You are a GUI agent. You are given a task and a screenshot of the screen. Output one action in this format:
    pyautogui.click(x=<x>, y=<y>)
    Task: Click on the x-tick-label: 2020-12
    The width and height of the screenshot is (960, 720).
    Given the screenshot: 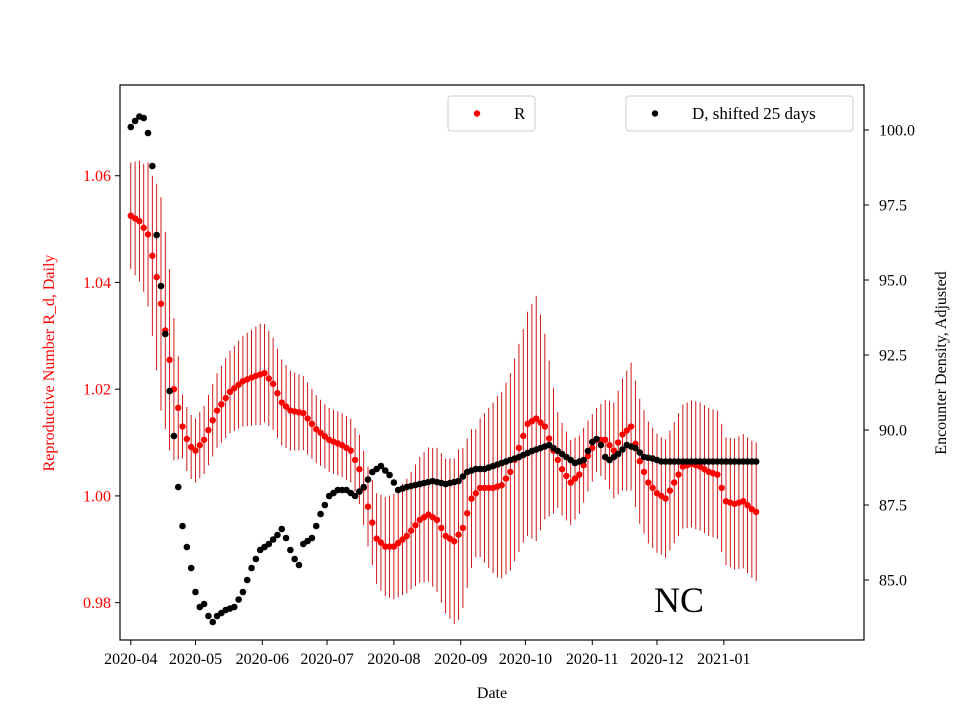 What is the action you would take?
    pyautogui.click(x=656, y=659)
    